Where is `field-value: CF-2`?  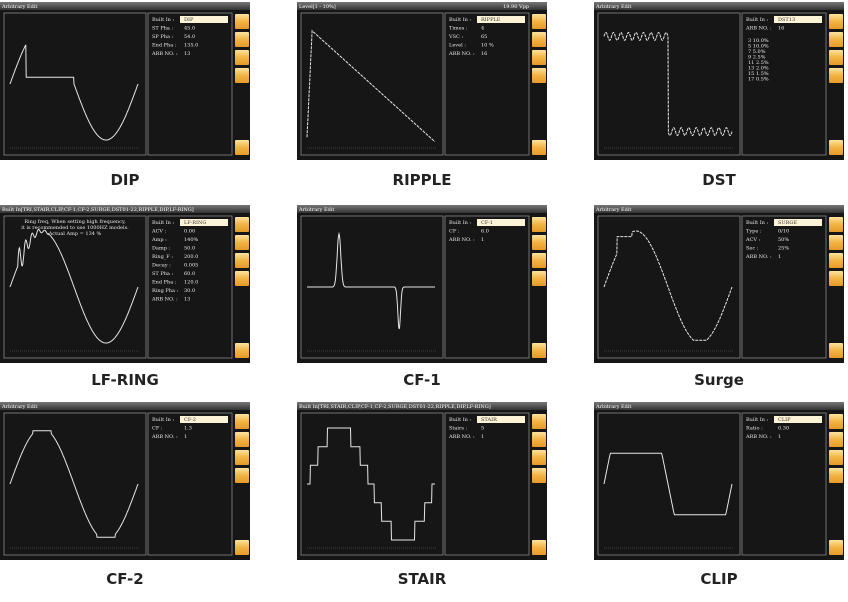 field-value: CF-2 is located at coordinates (190, 420).